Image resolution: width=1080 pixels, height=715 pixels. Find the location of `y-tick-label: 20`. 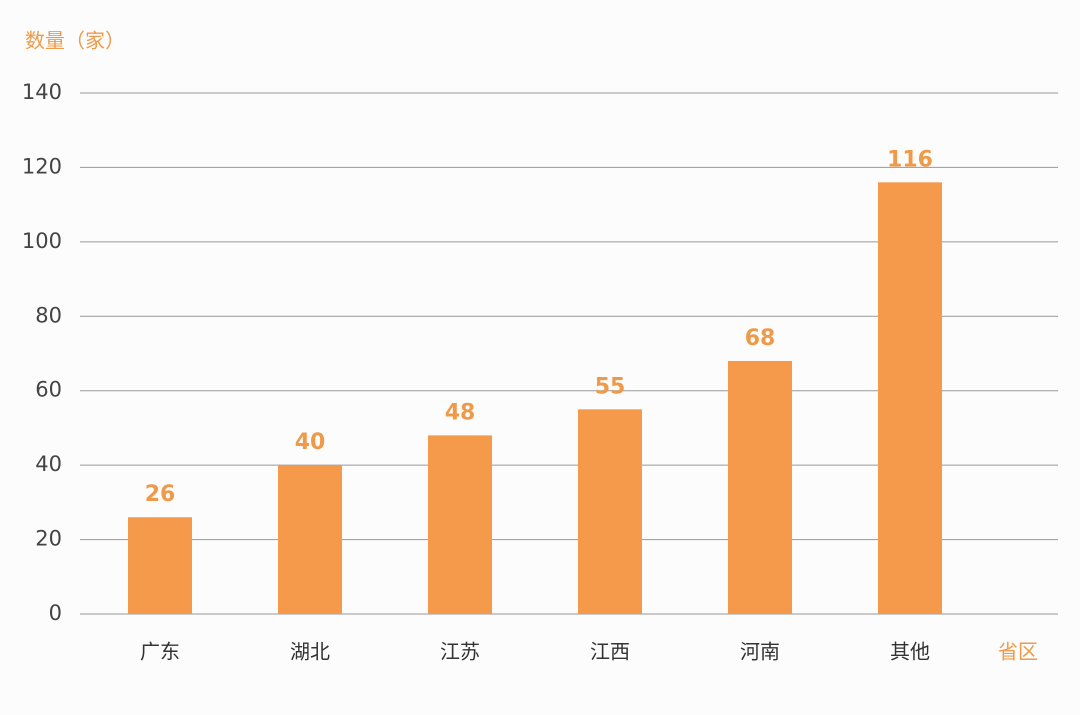

y-tick-label: 20 is located at coordinates (48, 539).